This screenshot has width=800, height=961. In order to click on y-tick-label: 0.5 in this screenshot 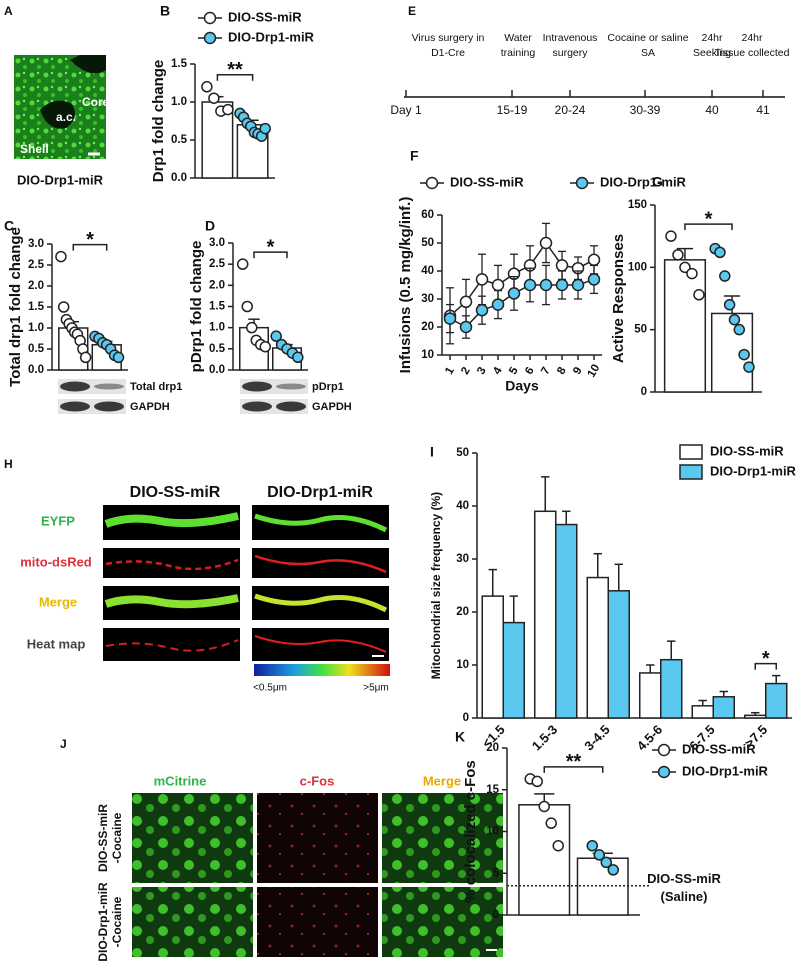, I will do `click(179, 140)`.